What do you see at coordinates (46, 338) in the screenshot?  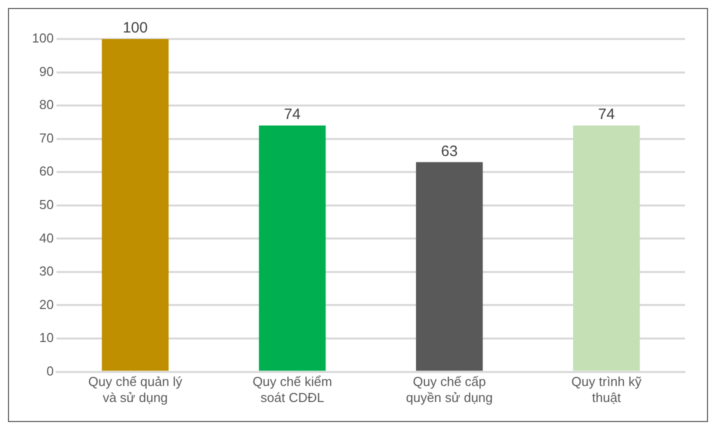 I see `y-tick-label: 10` at bounding box center [46, 338].